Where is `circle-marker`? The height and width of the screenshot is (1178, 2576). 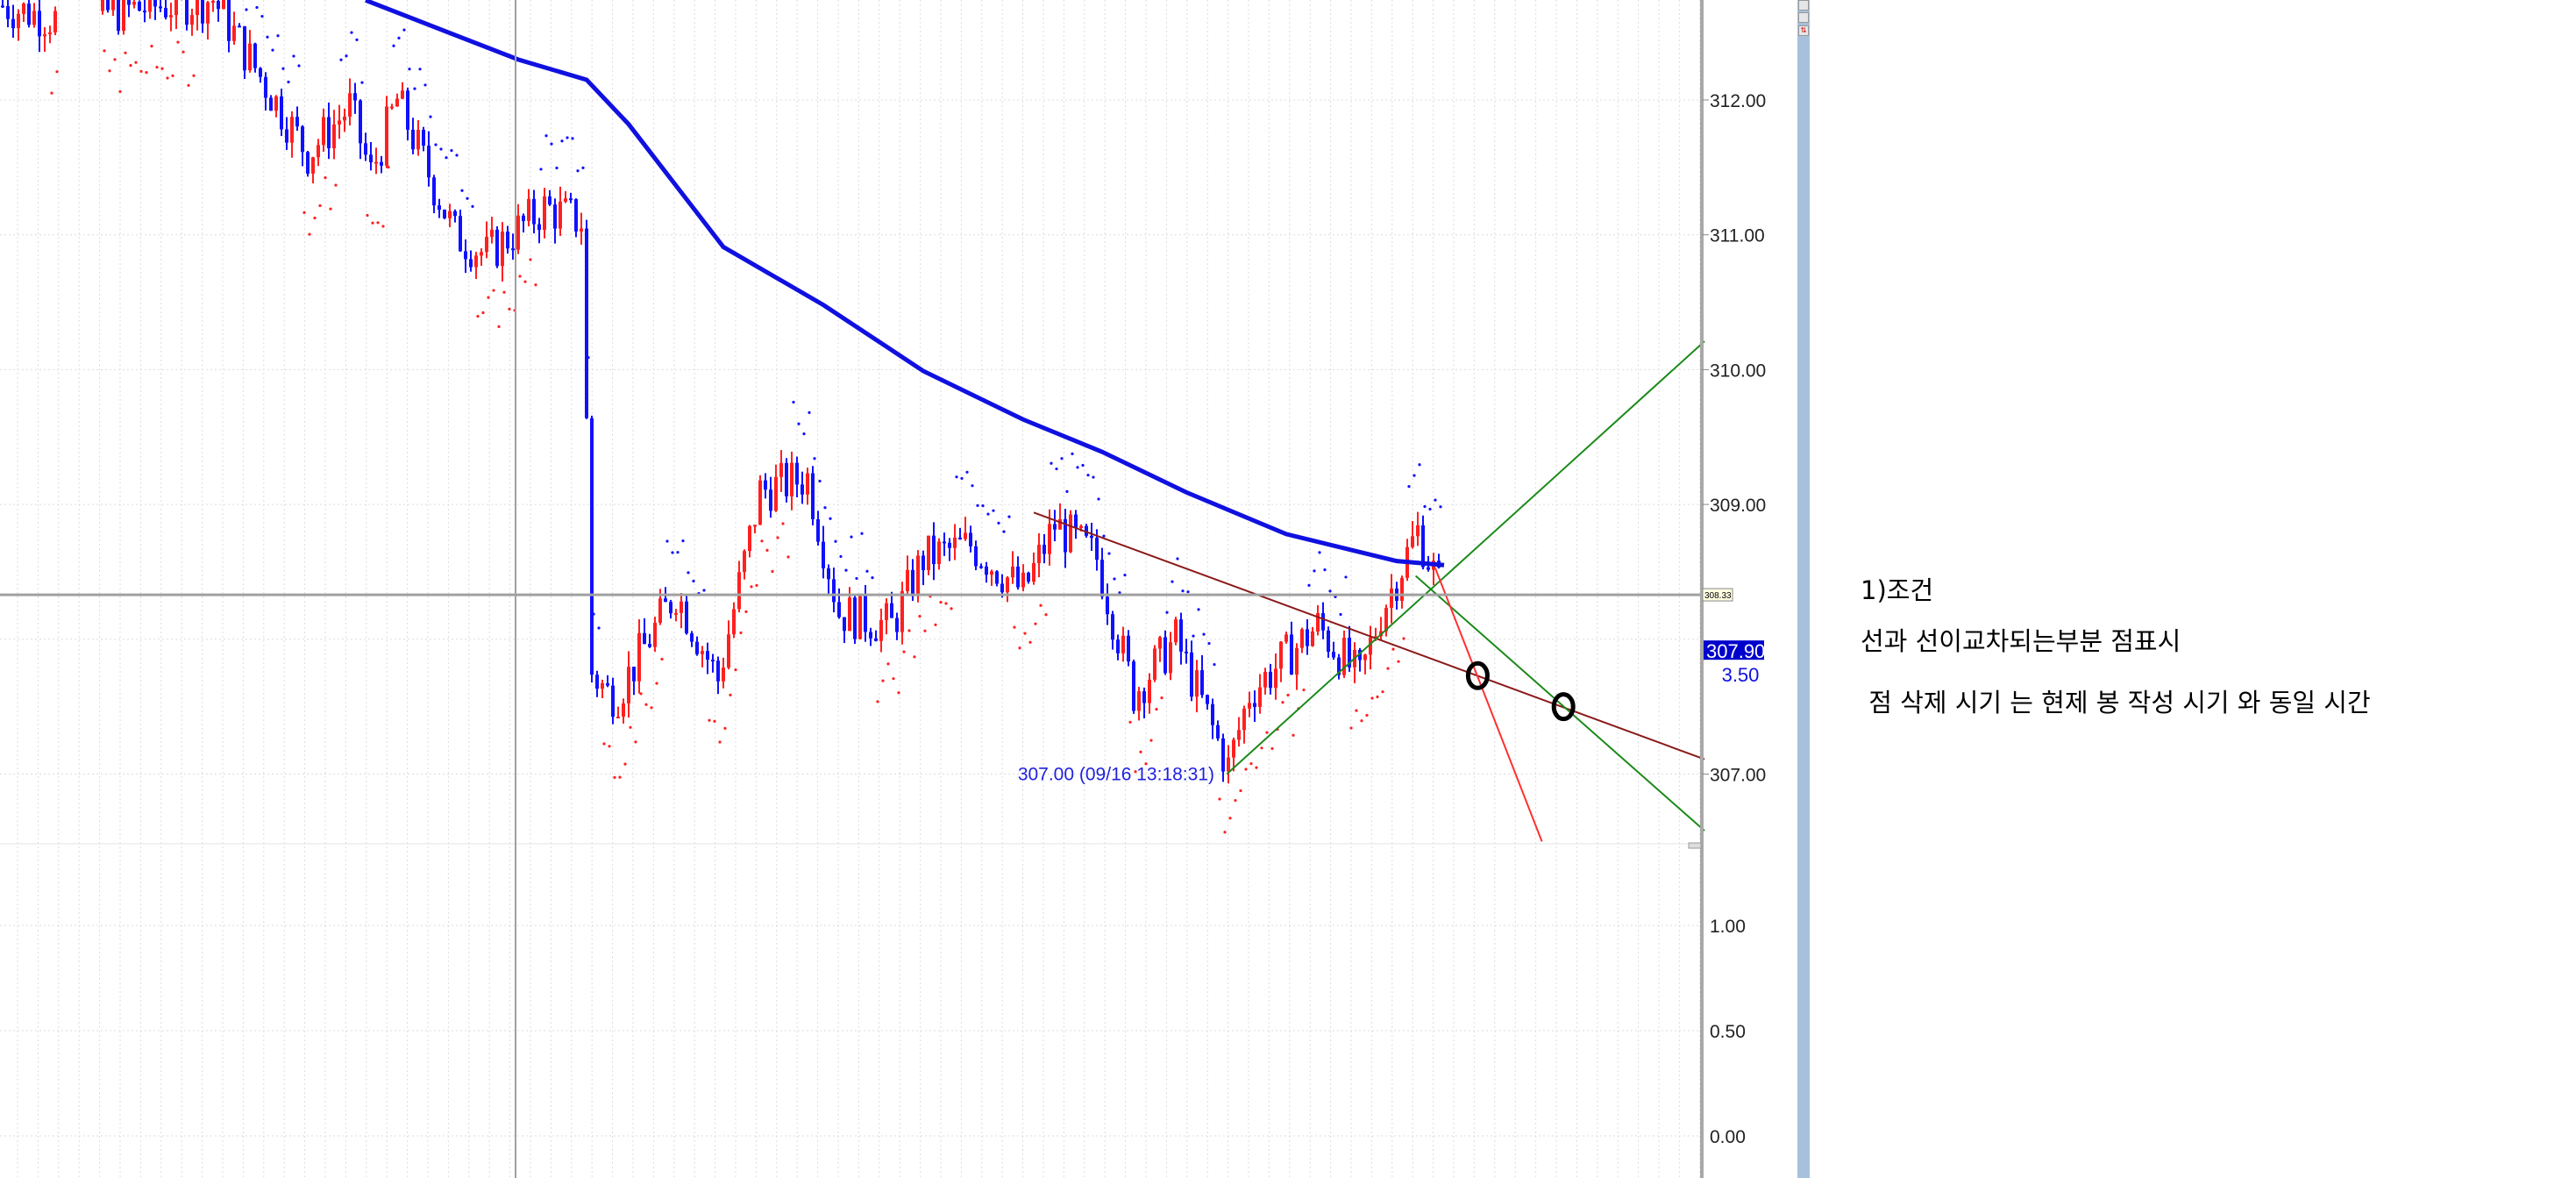
circle-marker is located at coordinates (1477, 675).